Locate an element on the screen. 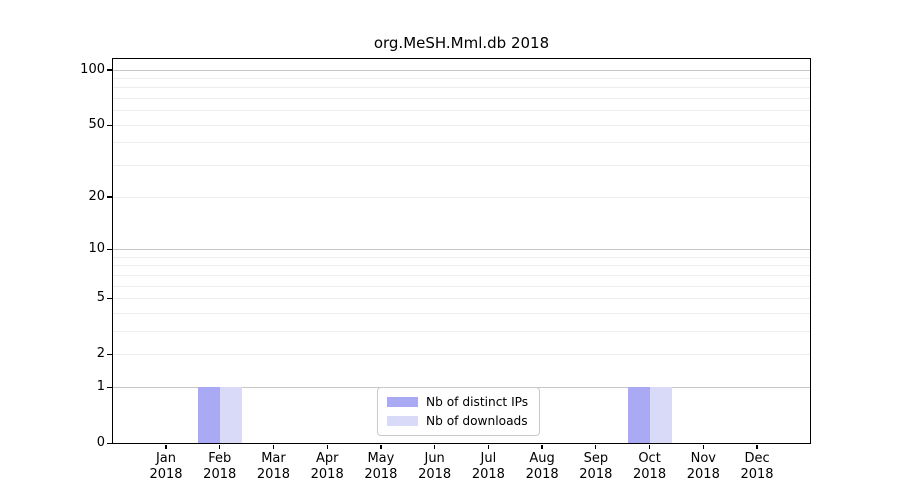 The width and height of the screenshot is (900, 500). bar-feb-ips is located at coordinates (208, 415).